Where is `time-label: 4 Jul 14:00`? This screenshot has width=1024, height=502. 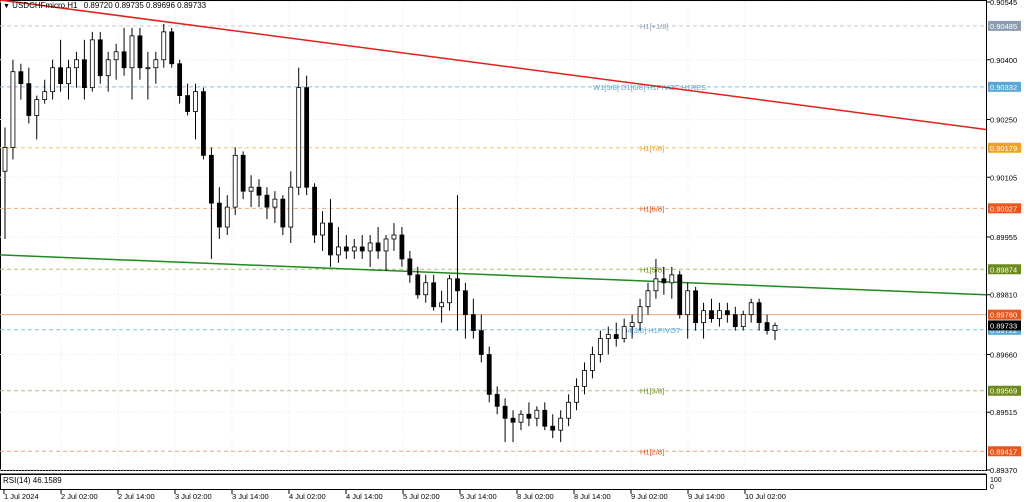 time-label: 4 Jul 14:00 is located at coordinates (364, 496).